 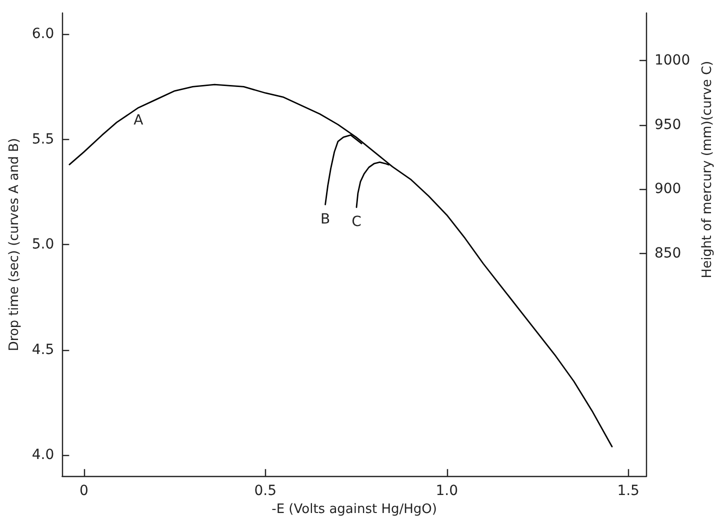 I want to click on y-tick-label: 5.0, so click(x=43, y=244).